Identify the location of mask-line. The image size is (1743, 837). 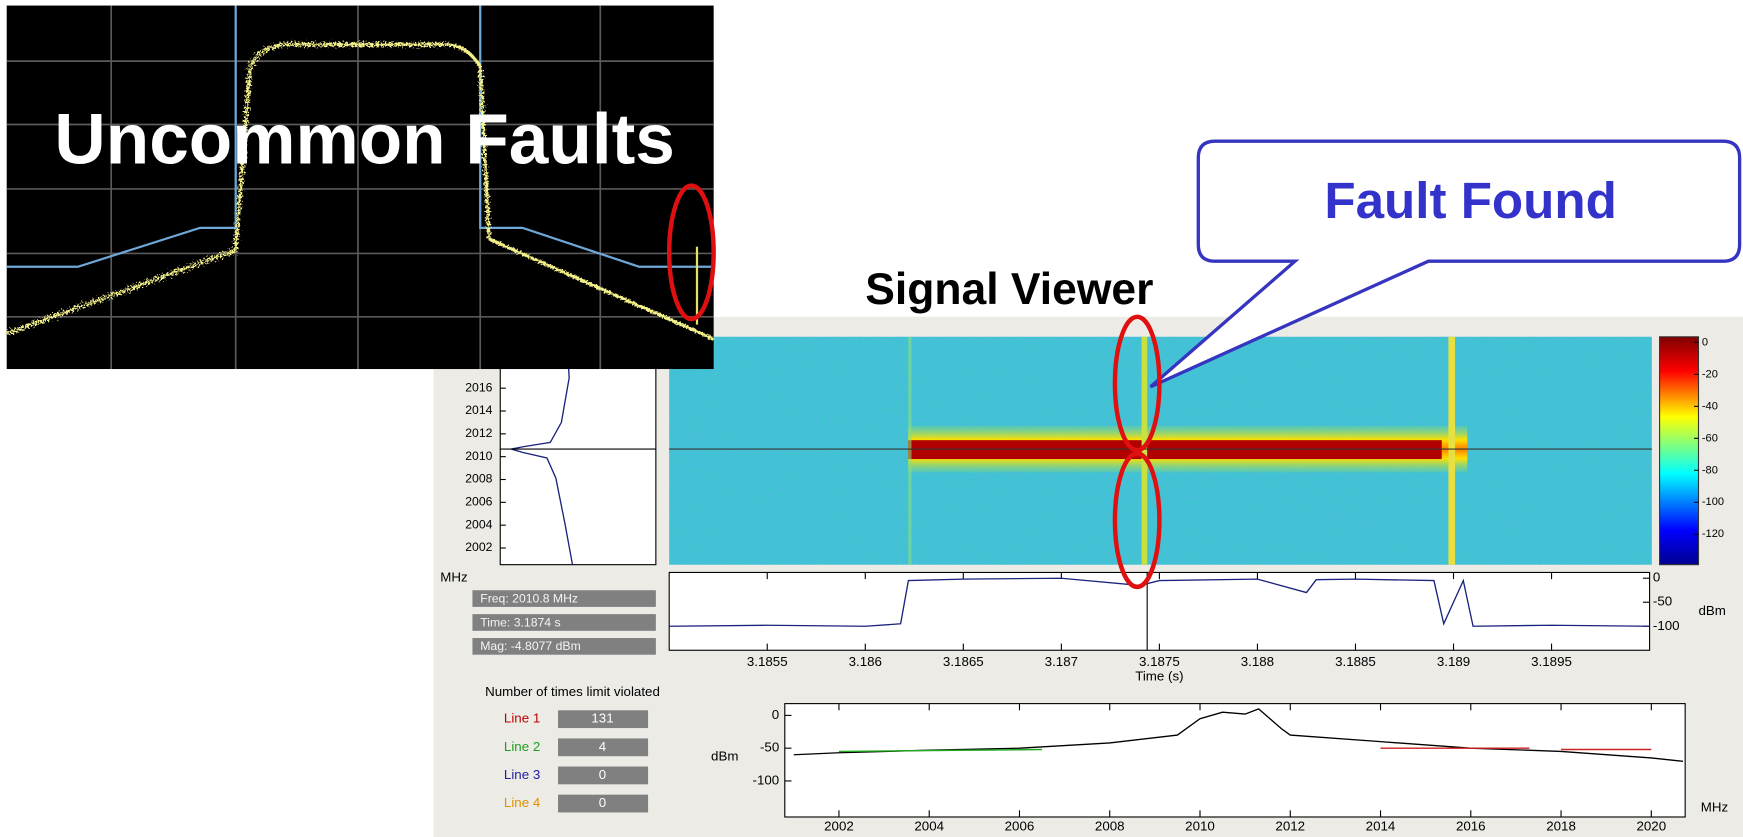
(360, 136).